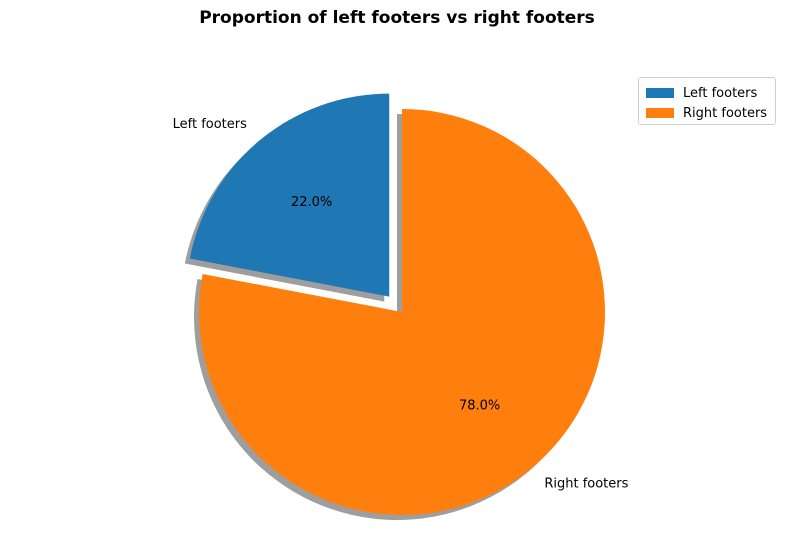 The height and width of the screenshot is (545, 794). I want to click on legend-label-left-footers: Left footers, so click(720, 93).